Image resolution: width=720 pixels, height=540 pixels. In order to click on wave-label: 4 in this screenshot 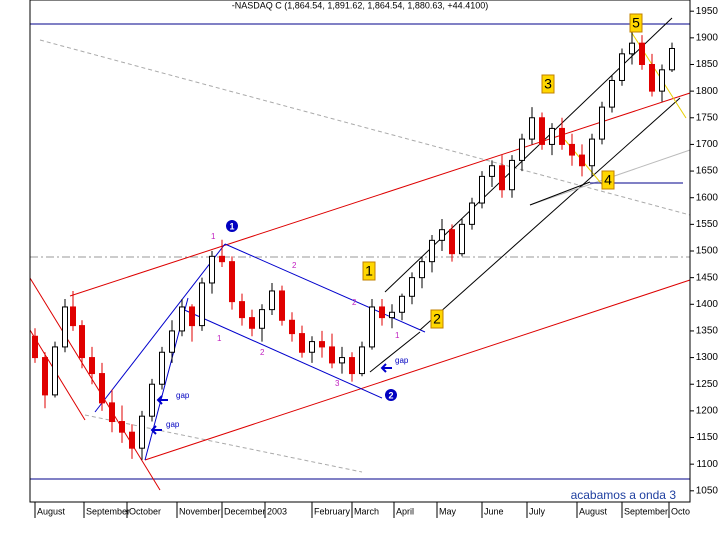, I will do `click(608, 180)`.